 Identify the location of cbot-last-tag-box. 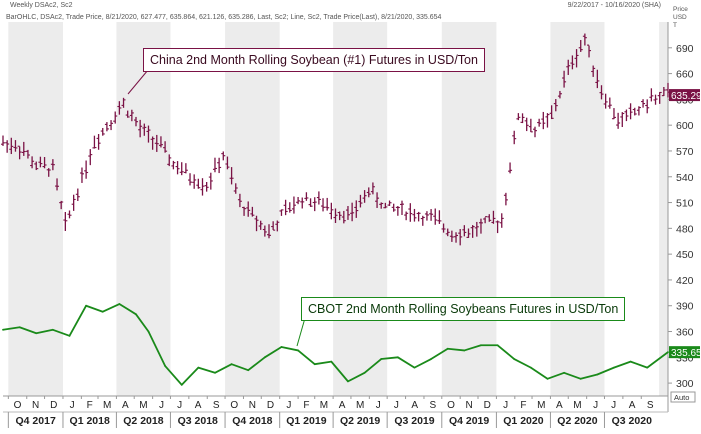
(684, 352).